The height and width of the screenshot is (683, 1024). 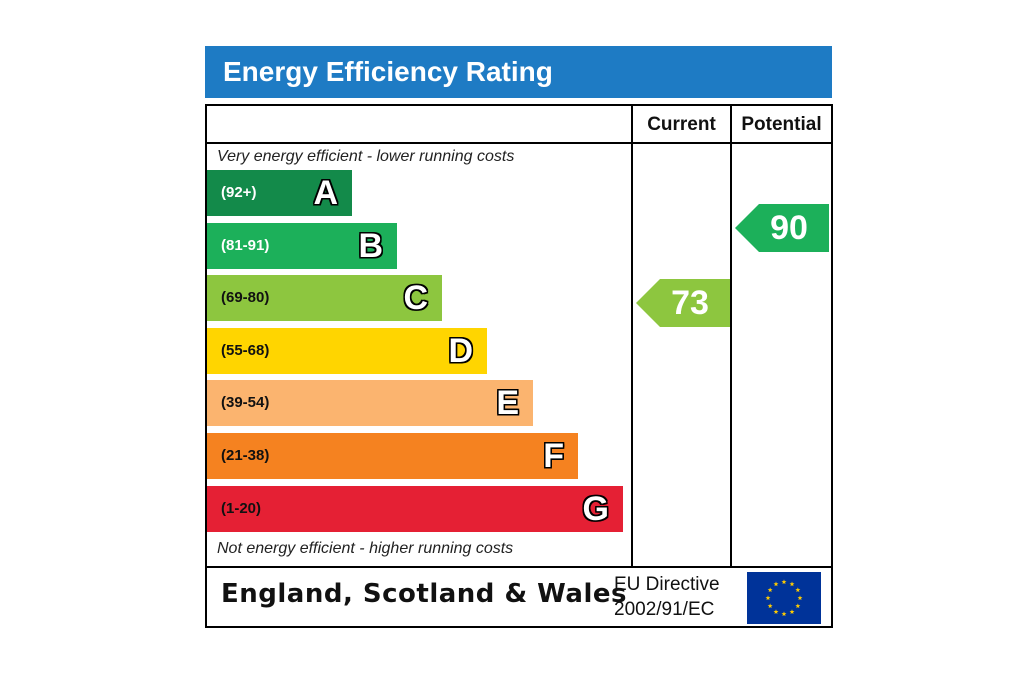 What do you see at coordinates (781, 124) in the screenshot?
I see `column-header-potential: Potential` at bounding box center [781, 124].